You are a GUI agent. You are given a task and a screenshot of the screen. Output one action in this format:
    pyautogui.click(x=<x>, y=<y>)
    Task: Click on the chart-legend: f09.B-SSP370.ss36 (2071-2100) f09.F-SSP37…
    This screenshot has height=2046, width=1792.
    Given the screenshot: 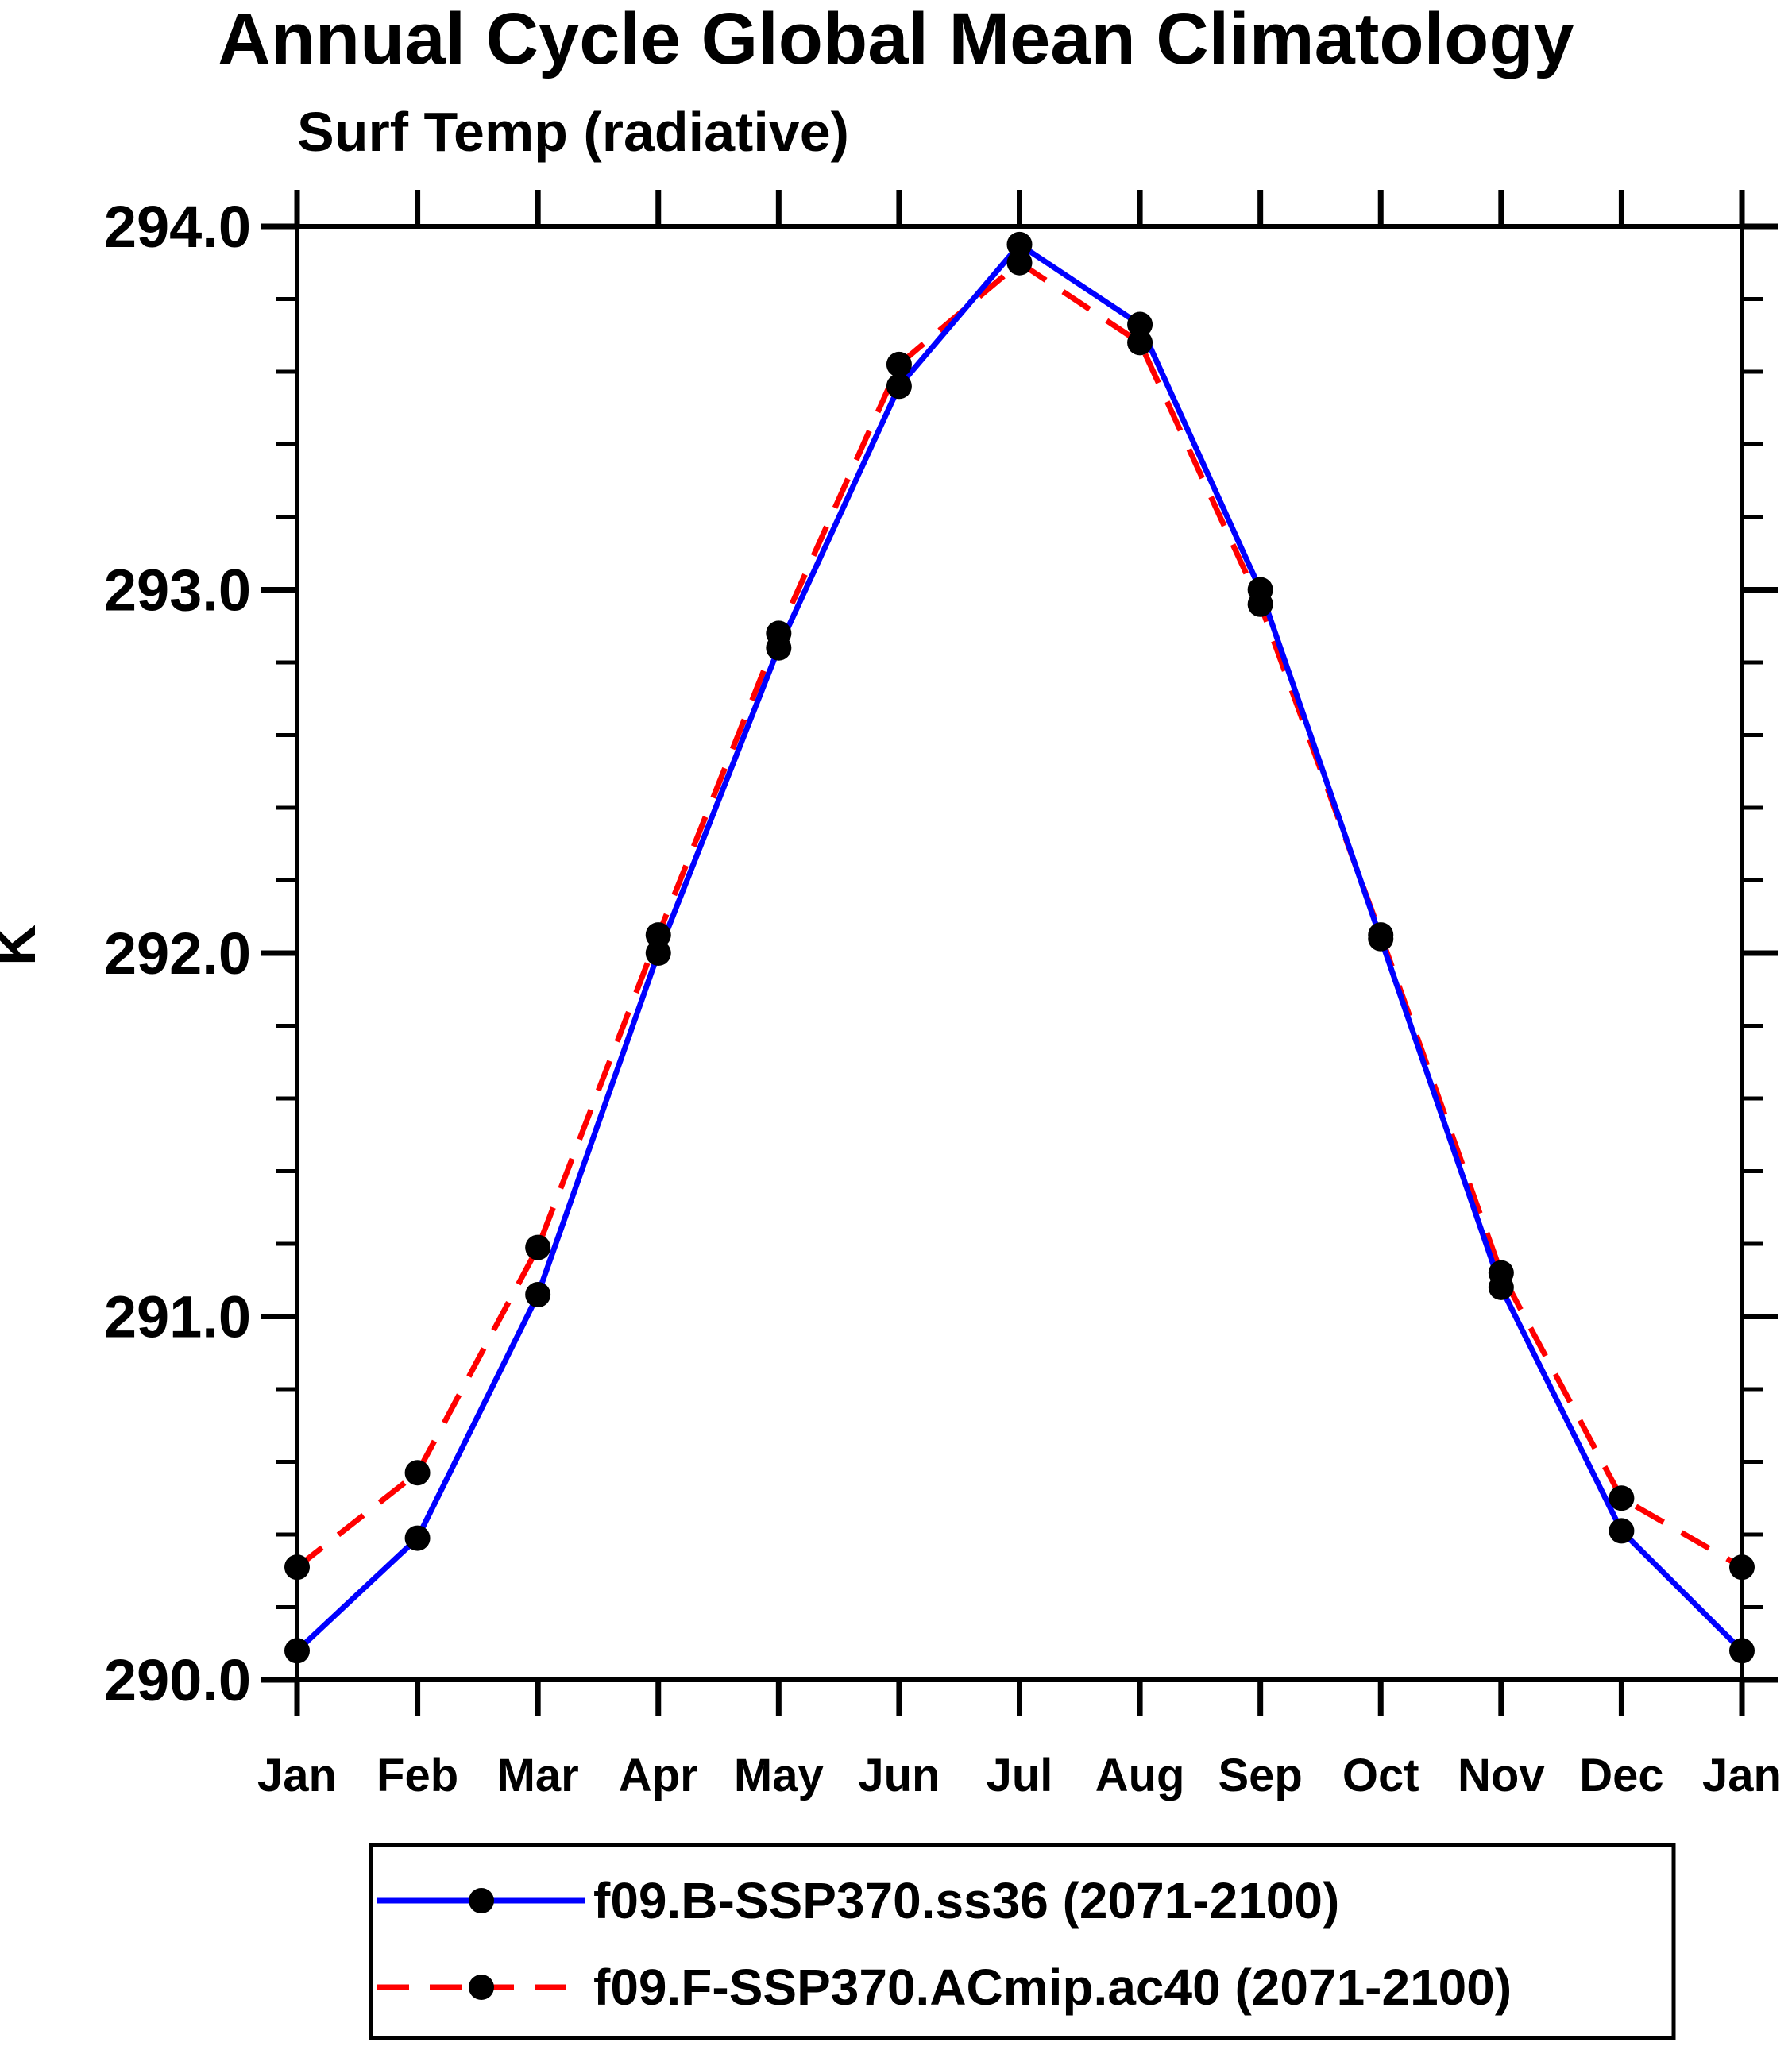 What is the action you would take?
    pyautogui.click(x=1022, y=1941)
    